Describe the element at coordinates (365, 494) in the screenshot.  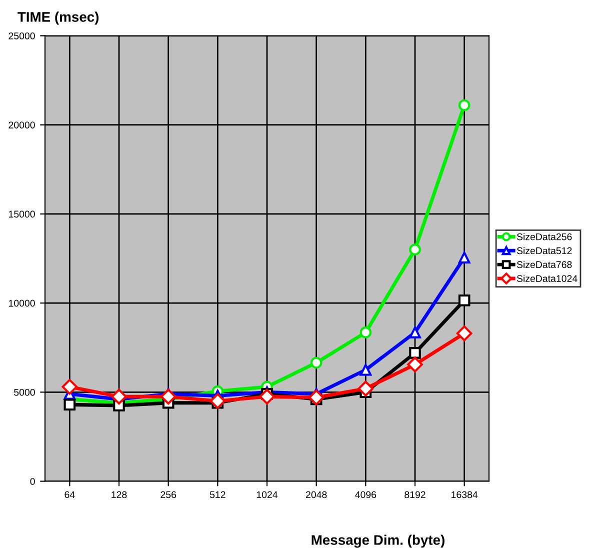
I see `x-tick-label: 4096` at that location.